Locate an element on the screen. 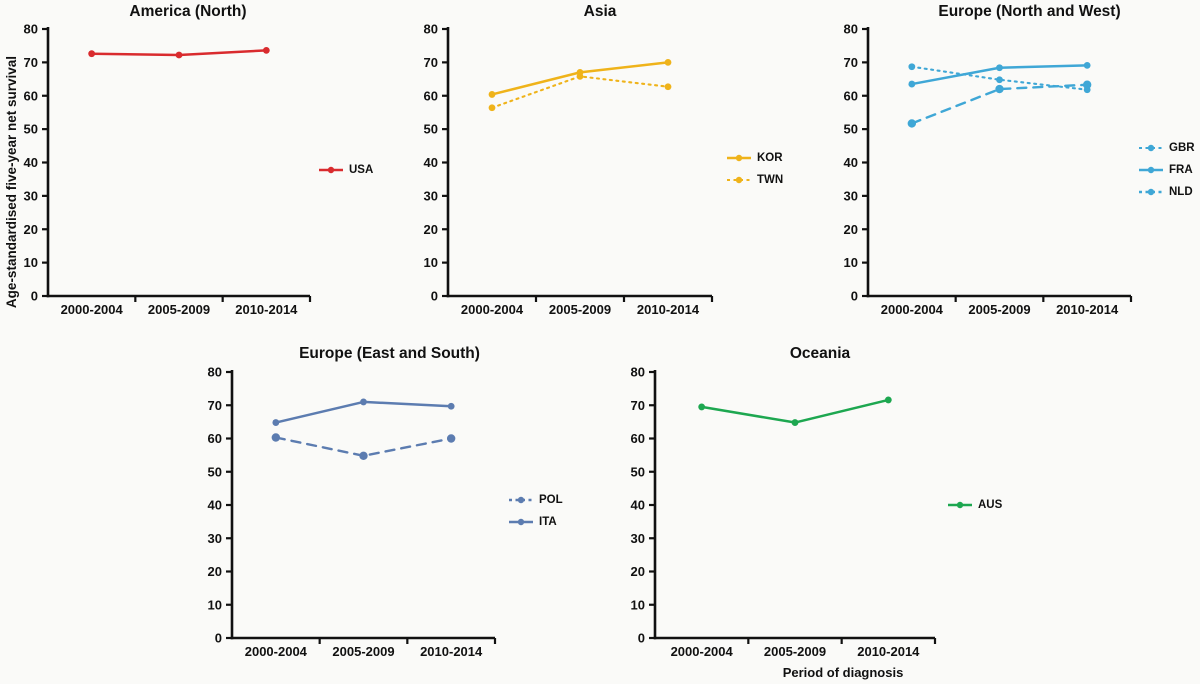  legend-label: NLD is located at coordinates (1181, 192).